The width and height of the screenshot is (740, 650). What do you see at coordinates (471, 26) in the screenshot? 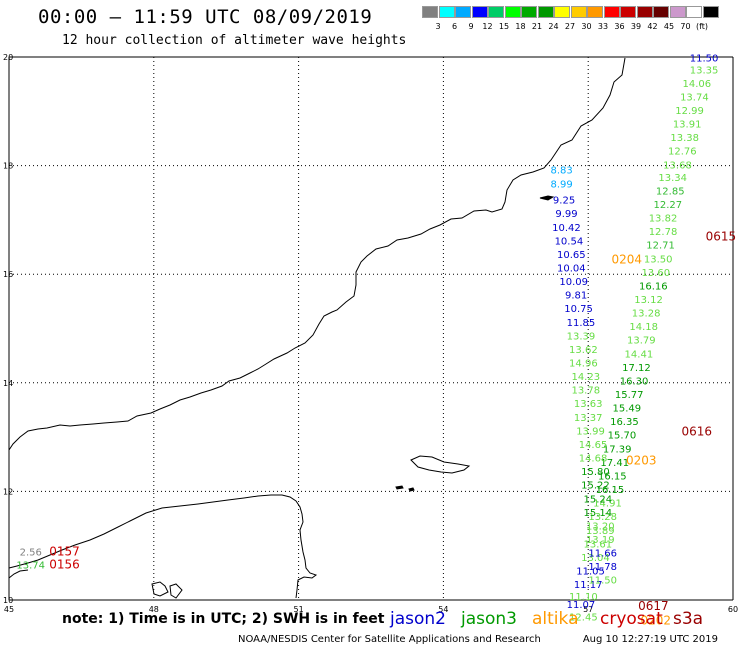
I see `legend-label: 9` at bounding box center [471, 26].